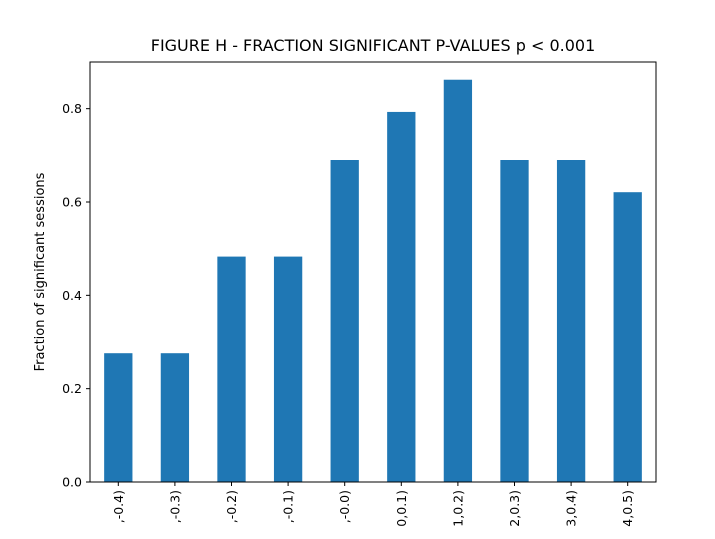 This screenshot has height=539, width=715. Describe the element at coordinates (571, 508) in the screenshot. I see `x-tick-label-8: 3,0.4)` at that location.